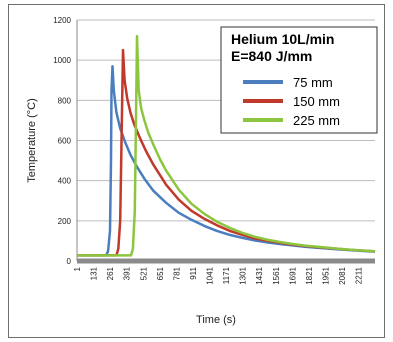  Describe the element at coordinates (94, 273) in the screenshot. I see `x-tick-label-131: 131` at that location.